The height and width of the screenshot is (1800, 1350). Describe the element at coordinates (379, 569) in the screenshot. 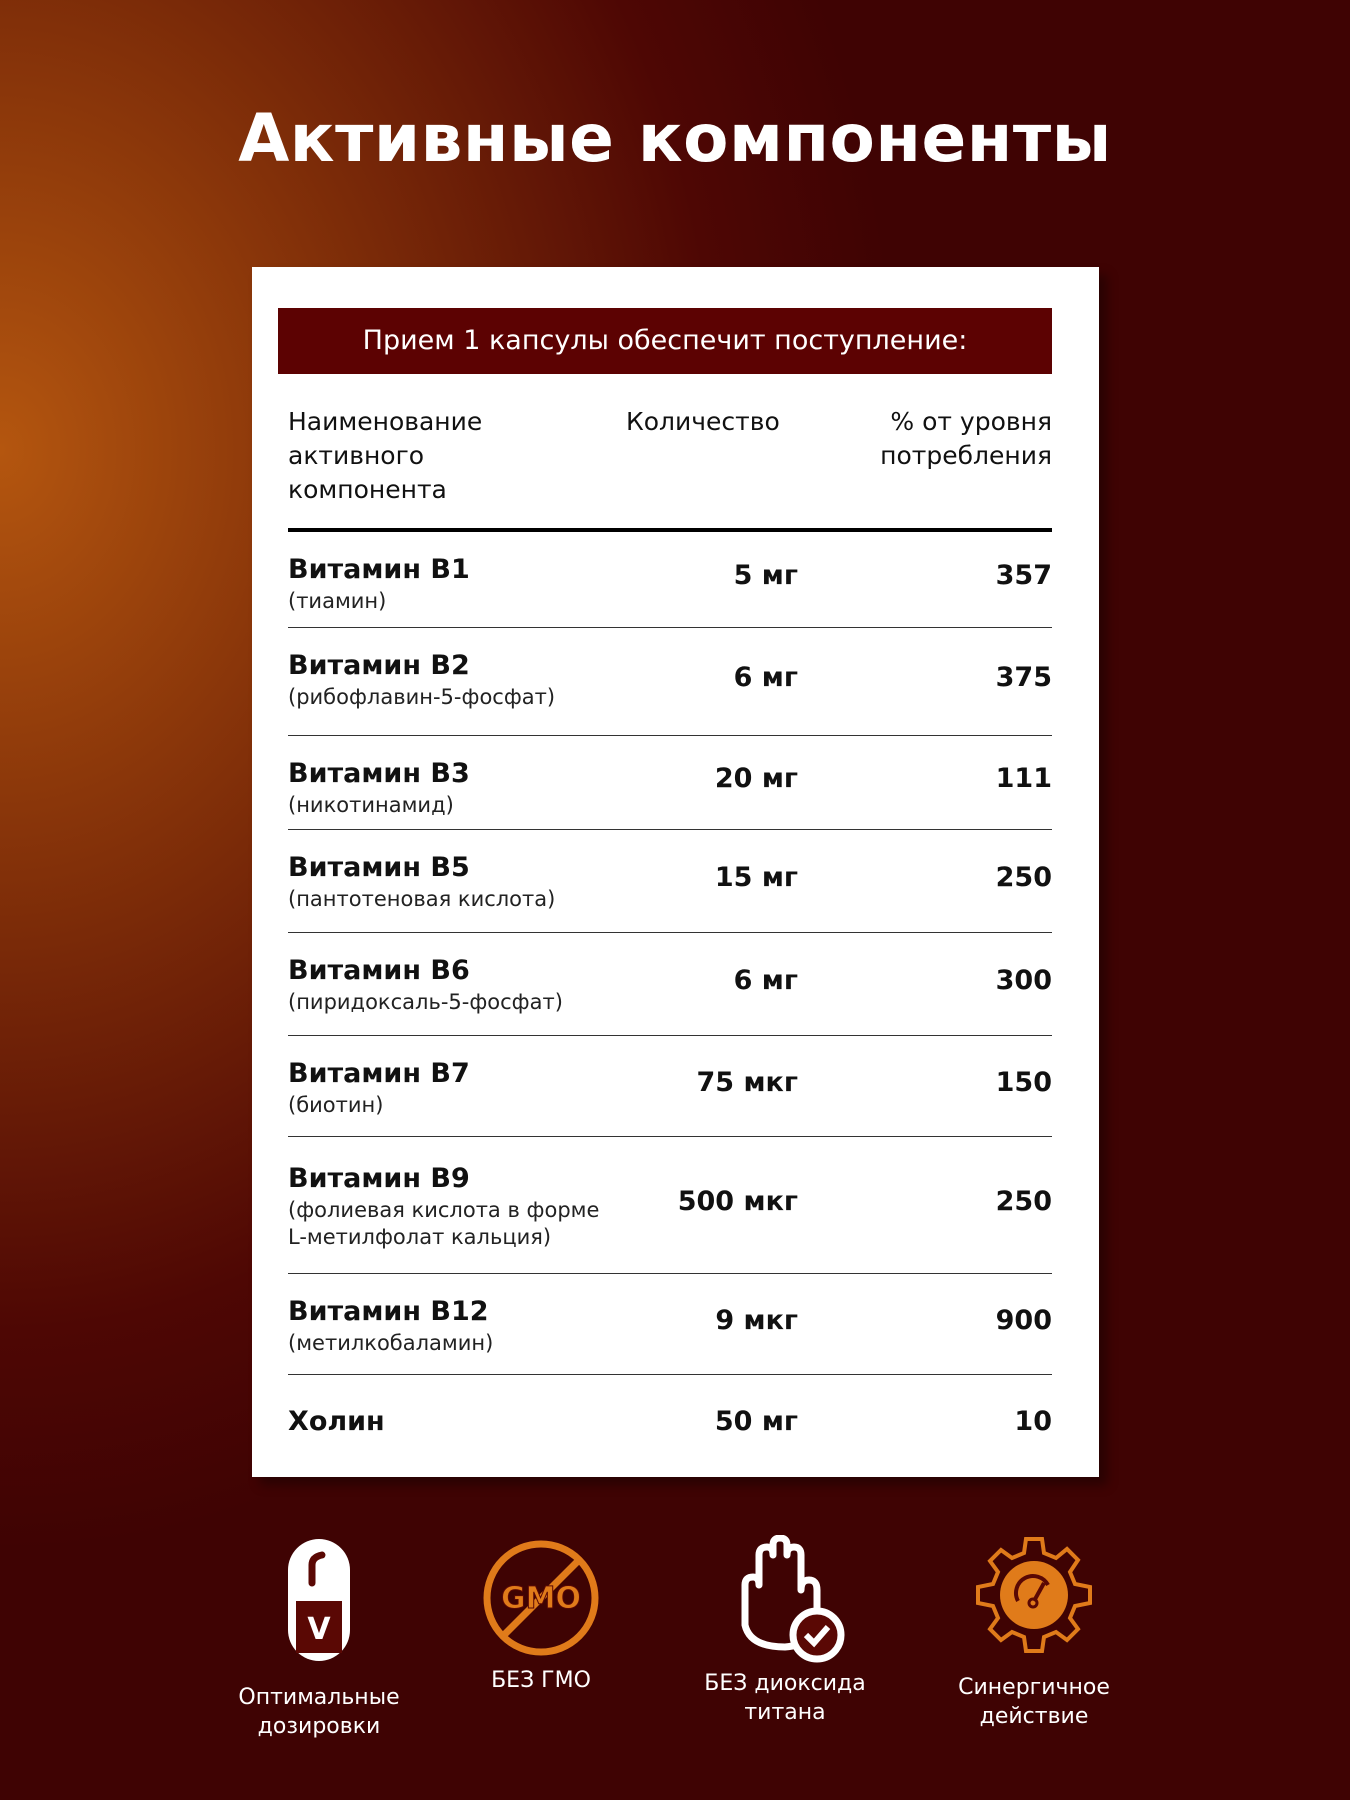

I see `component-name: Витамин B1` at that location.